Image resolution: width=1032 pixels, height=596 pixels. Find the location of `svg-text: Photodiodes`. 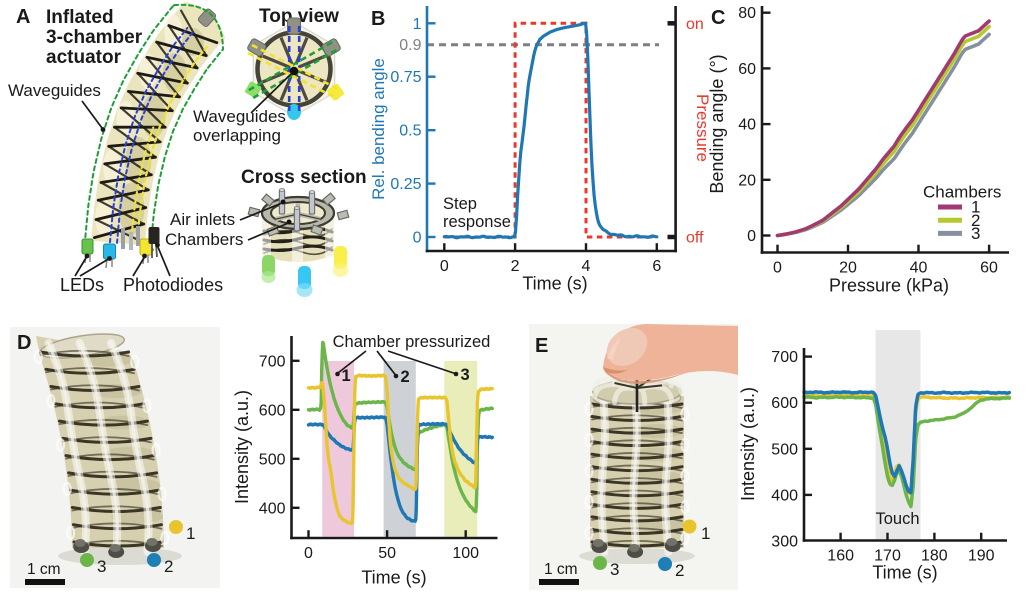

svg-text: Photodiodes is located at coordinates (173, 285).